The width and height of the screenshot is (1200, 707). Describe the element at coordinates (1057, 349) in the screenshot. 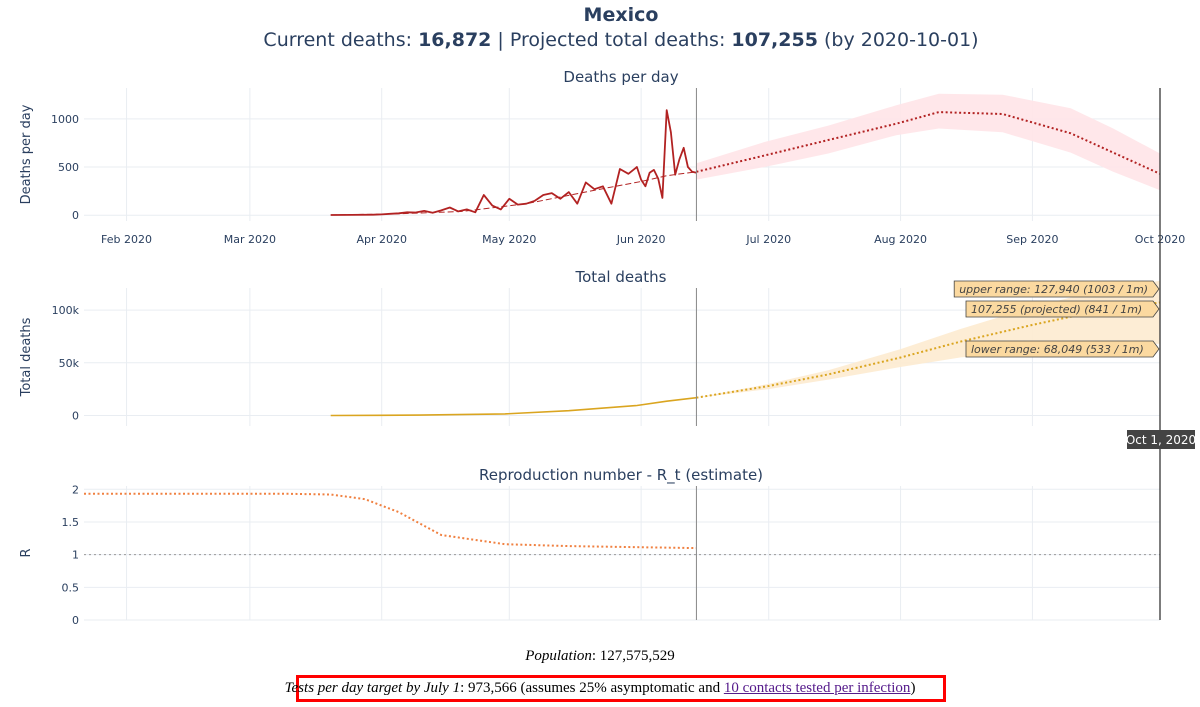

I see `hover-annotation-label: lower range: 68,049 (533 / 1m)` at that location.